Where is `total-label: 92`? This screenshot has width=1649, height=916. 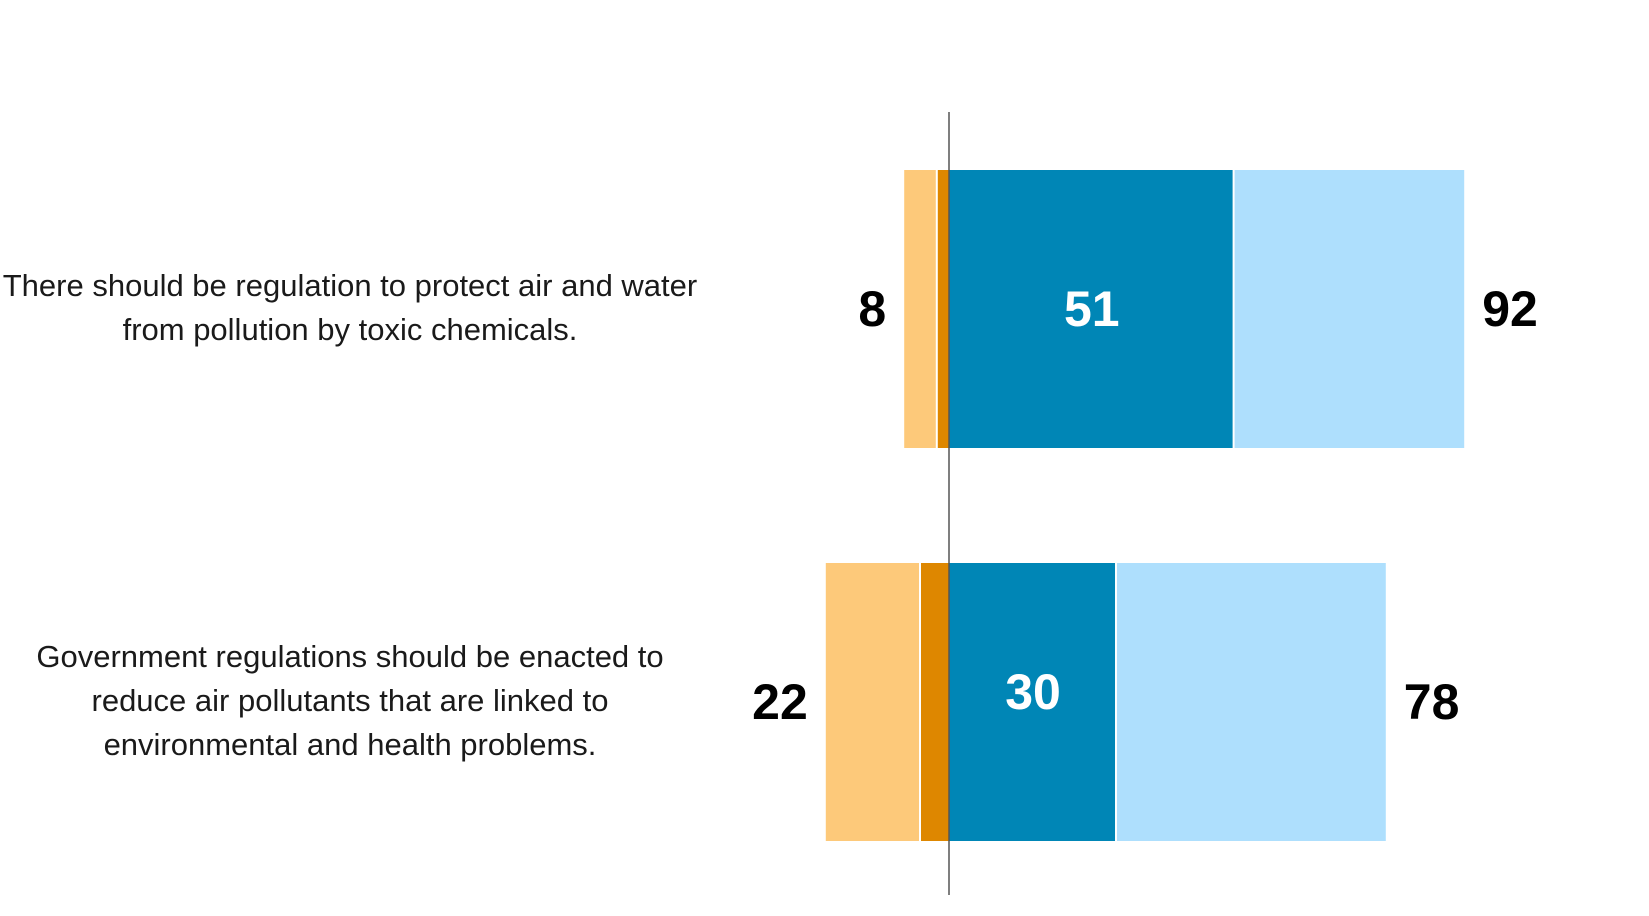 total-label: 92 is located at coordinates (1510, 309).